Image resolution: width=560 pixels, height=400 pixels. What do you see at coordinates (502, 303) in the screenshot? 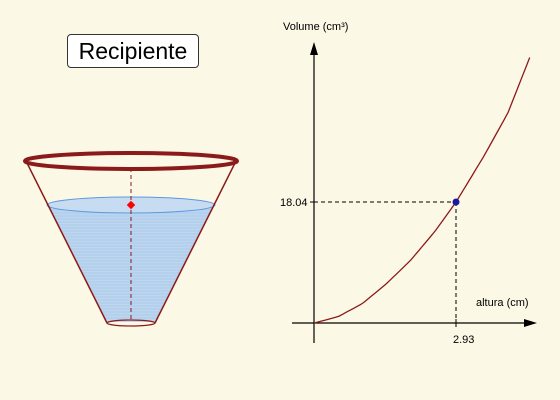
I see `x-axis-label: altura (cm)` at bounding box center [502, 303].